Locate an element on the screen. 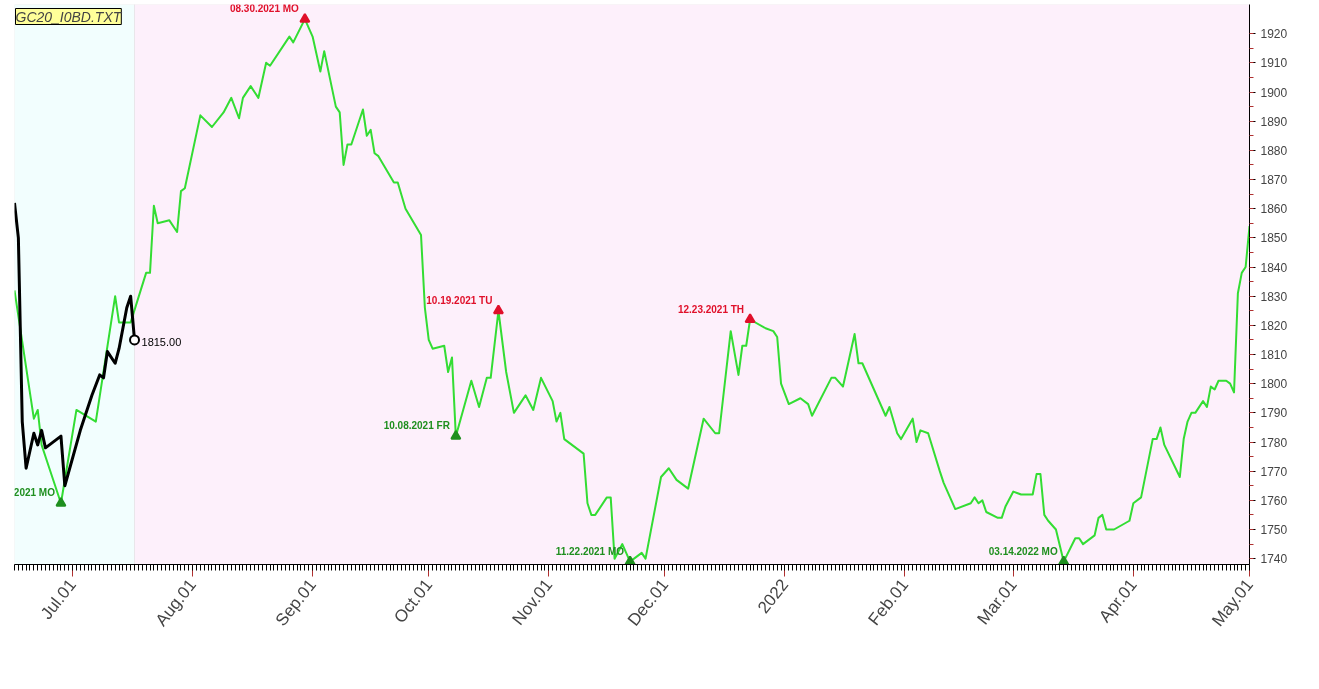  y-tick-label: 1800 is located at coordinates (1274, 384).